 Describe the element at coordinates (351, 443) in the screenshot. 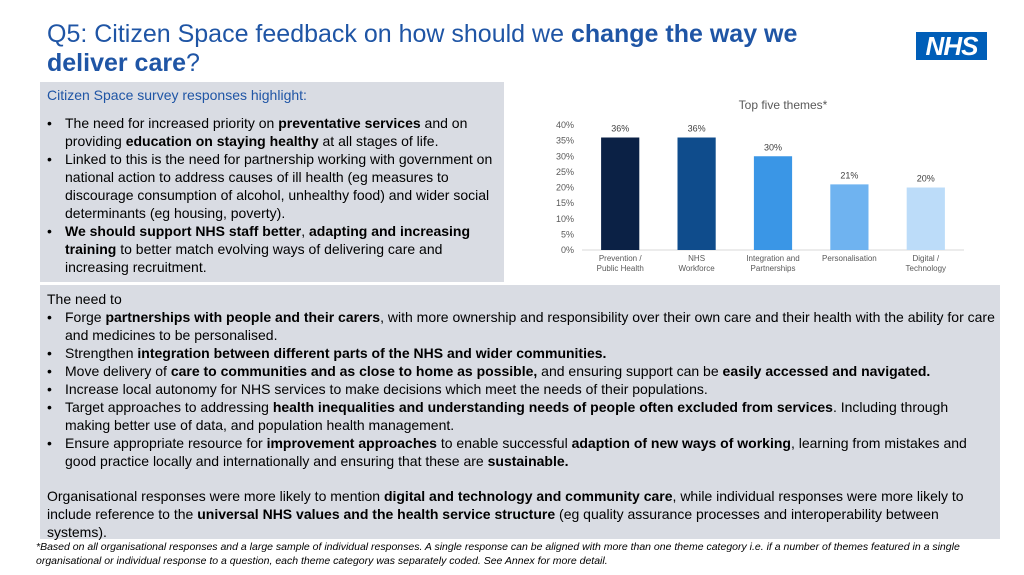

I see `bold-text-run: improvement approaches` at that location.